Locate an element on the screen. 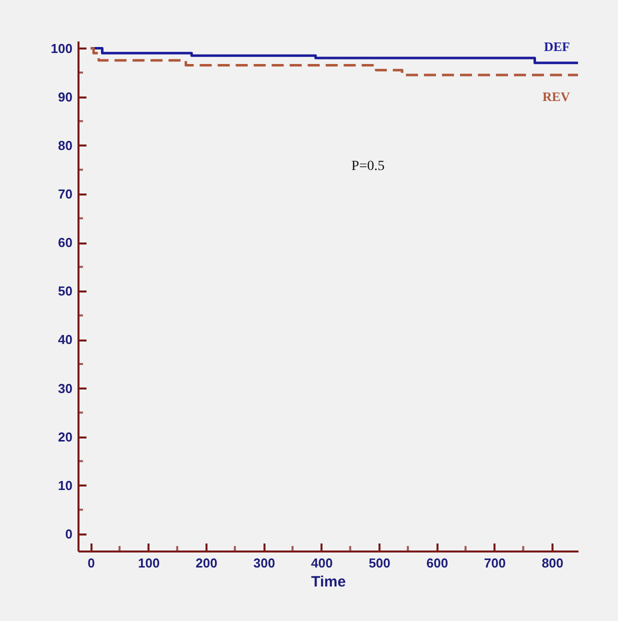  x-tick-label: 700 is located at coordinates (495, 563).